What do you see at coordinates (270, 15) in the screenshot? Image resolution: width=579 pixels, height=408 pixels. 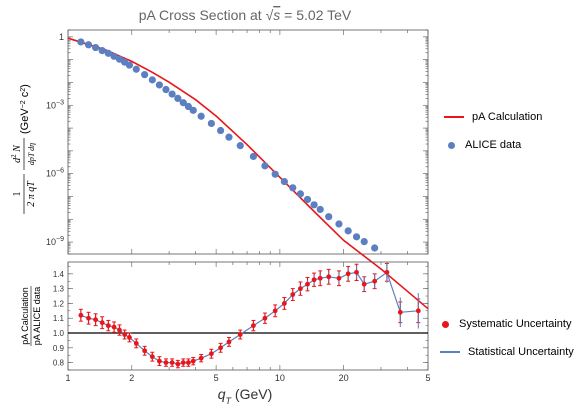 I see `chart-title-sqrt-symbol: √` at bounding box center [270, 15].